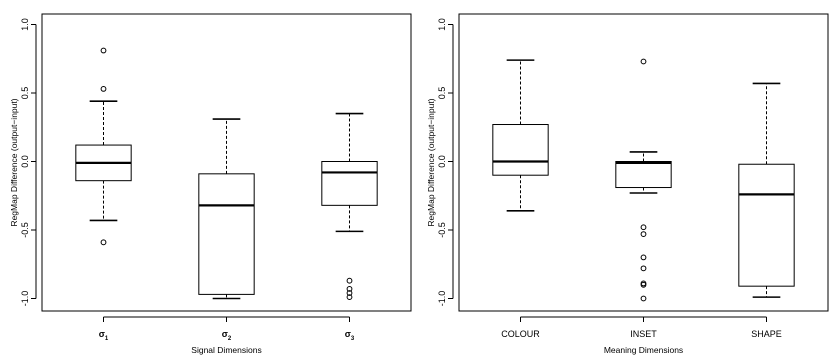  I want to click on x-axis-title: Meaning Dimensions, so click(643, 350).